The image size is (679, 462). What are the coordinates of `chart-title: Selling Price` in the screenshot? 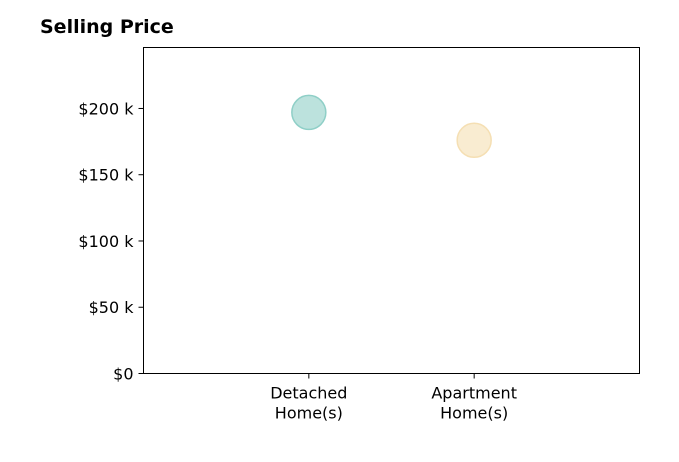 It's located at (107, 27).